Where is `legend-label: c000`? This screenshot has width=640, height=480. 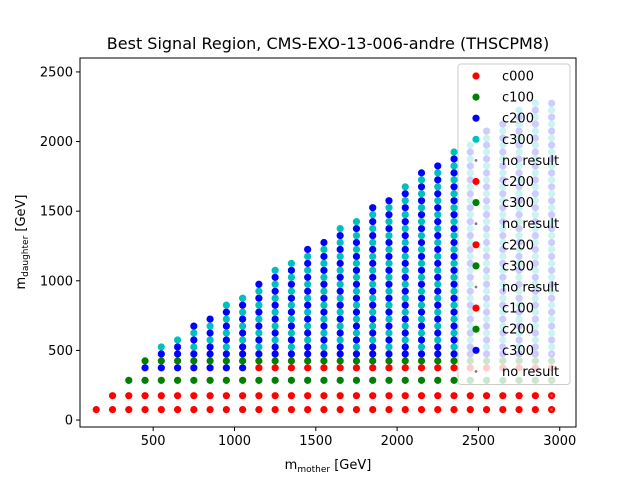
legend-label: c000 is located at coordinates (518, 77).